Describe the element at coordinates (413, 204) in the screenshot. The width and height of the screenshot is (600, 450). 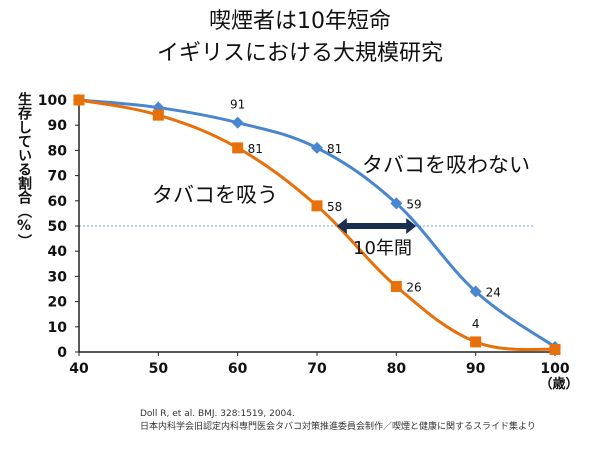
I see `data-label: 59` at that location.